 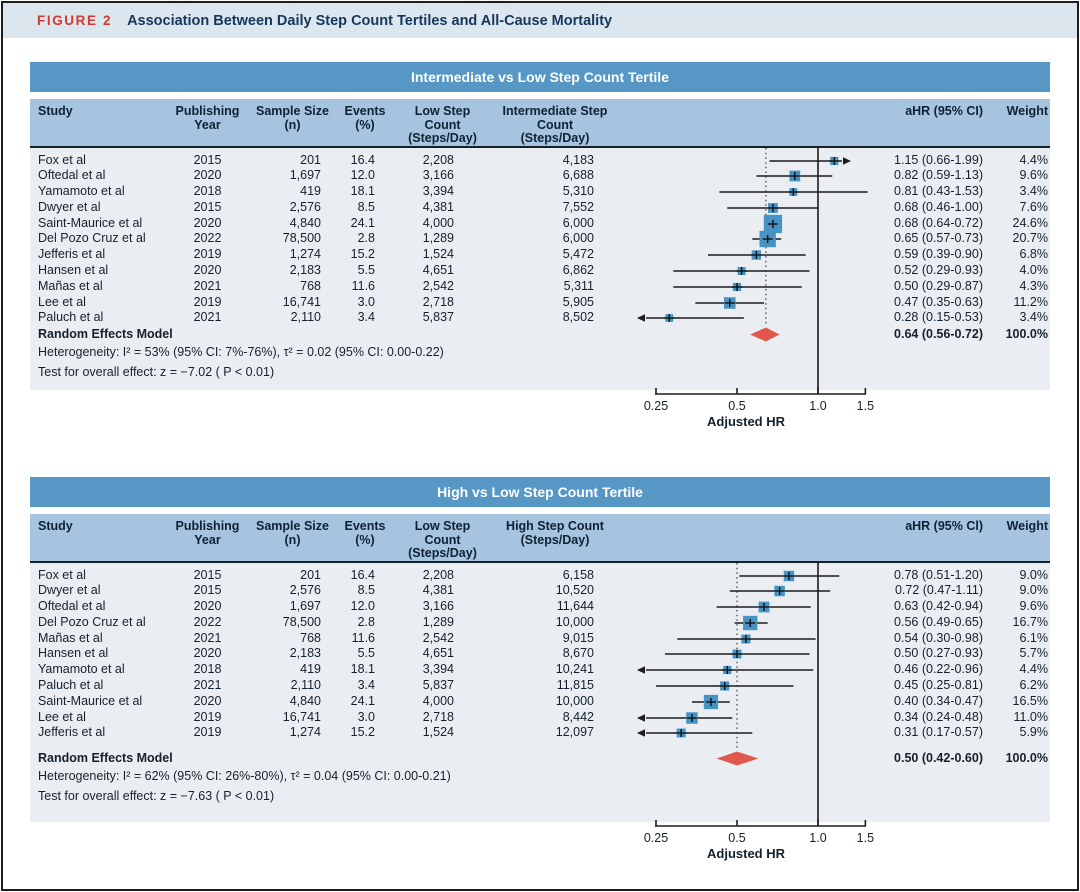 What do you see at coordinates (366, 317) in the screenshot?
I see `events-cell: 3.4` at bounding box center [366, 317].